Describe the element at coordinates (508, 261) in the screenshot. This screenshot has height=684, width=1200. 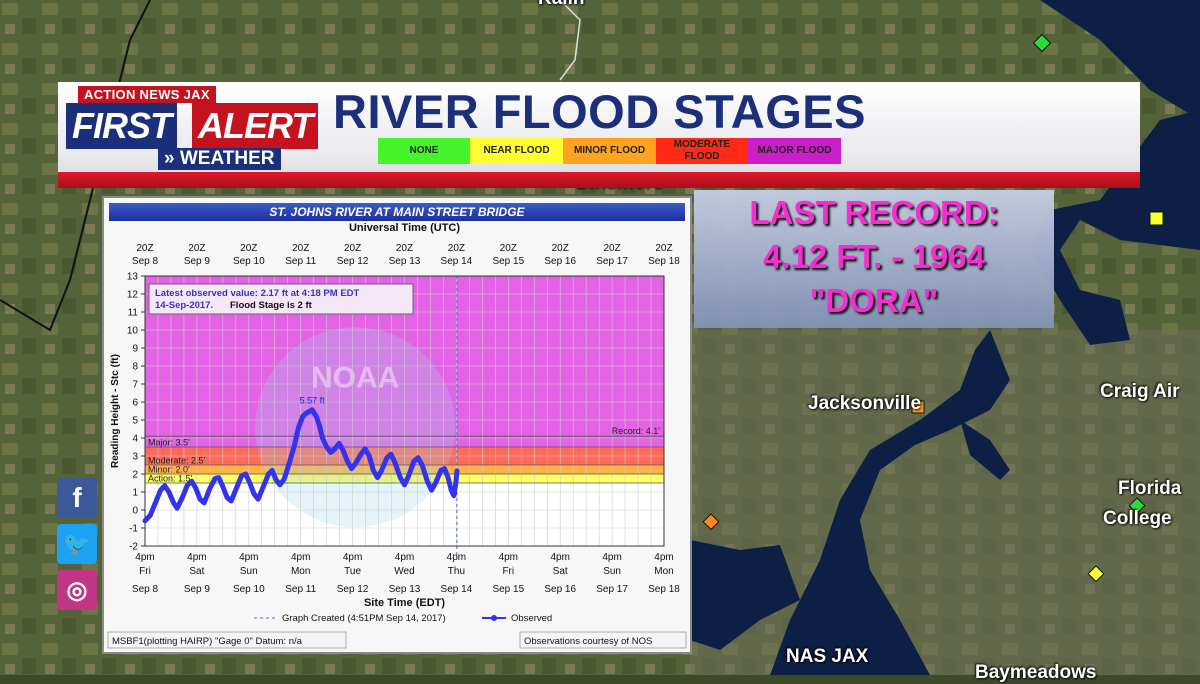
I see `top-tick-date: Sep 15` at that location.